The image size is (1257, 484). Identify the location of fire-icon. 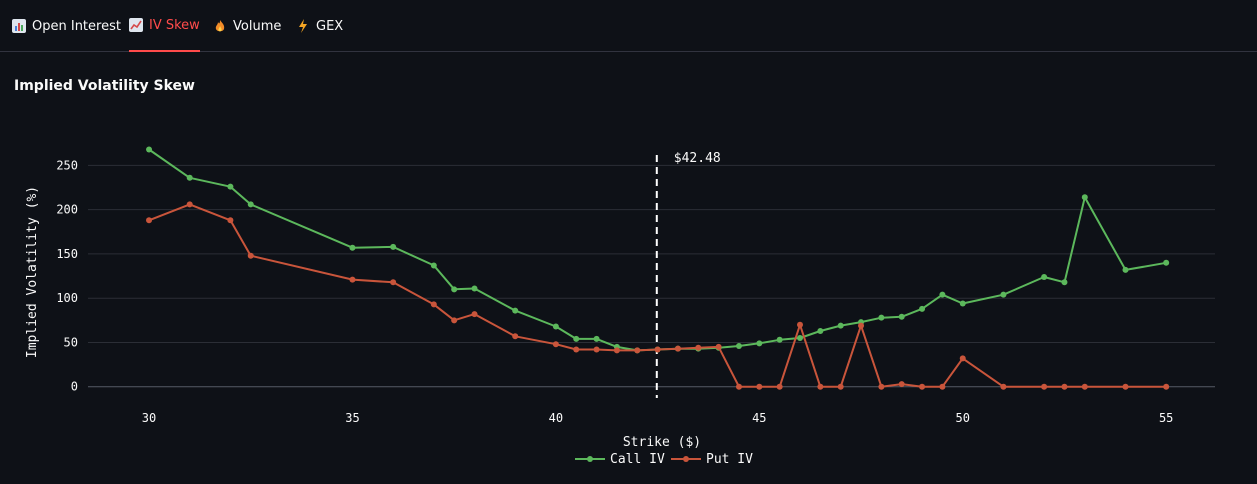
(220, 26).